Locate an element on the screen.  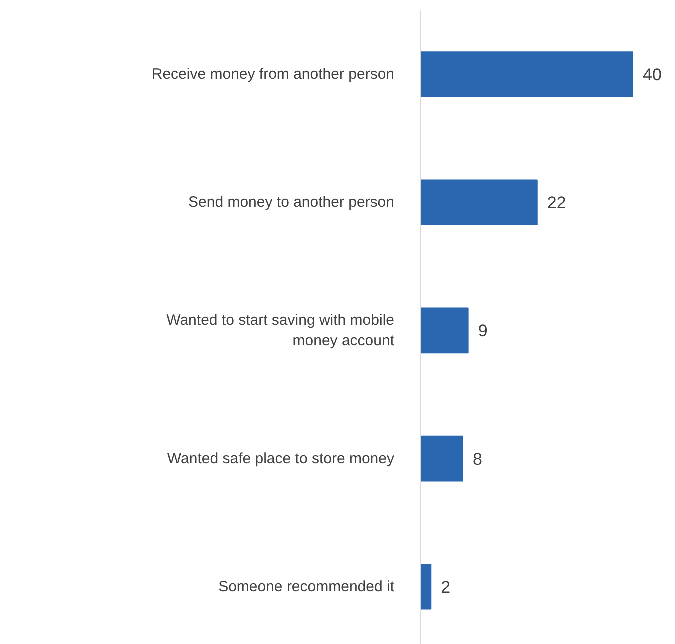
y-tick-label: Wanted to start saving with mobile money account is located at coordinates (281, 331).